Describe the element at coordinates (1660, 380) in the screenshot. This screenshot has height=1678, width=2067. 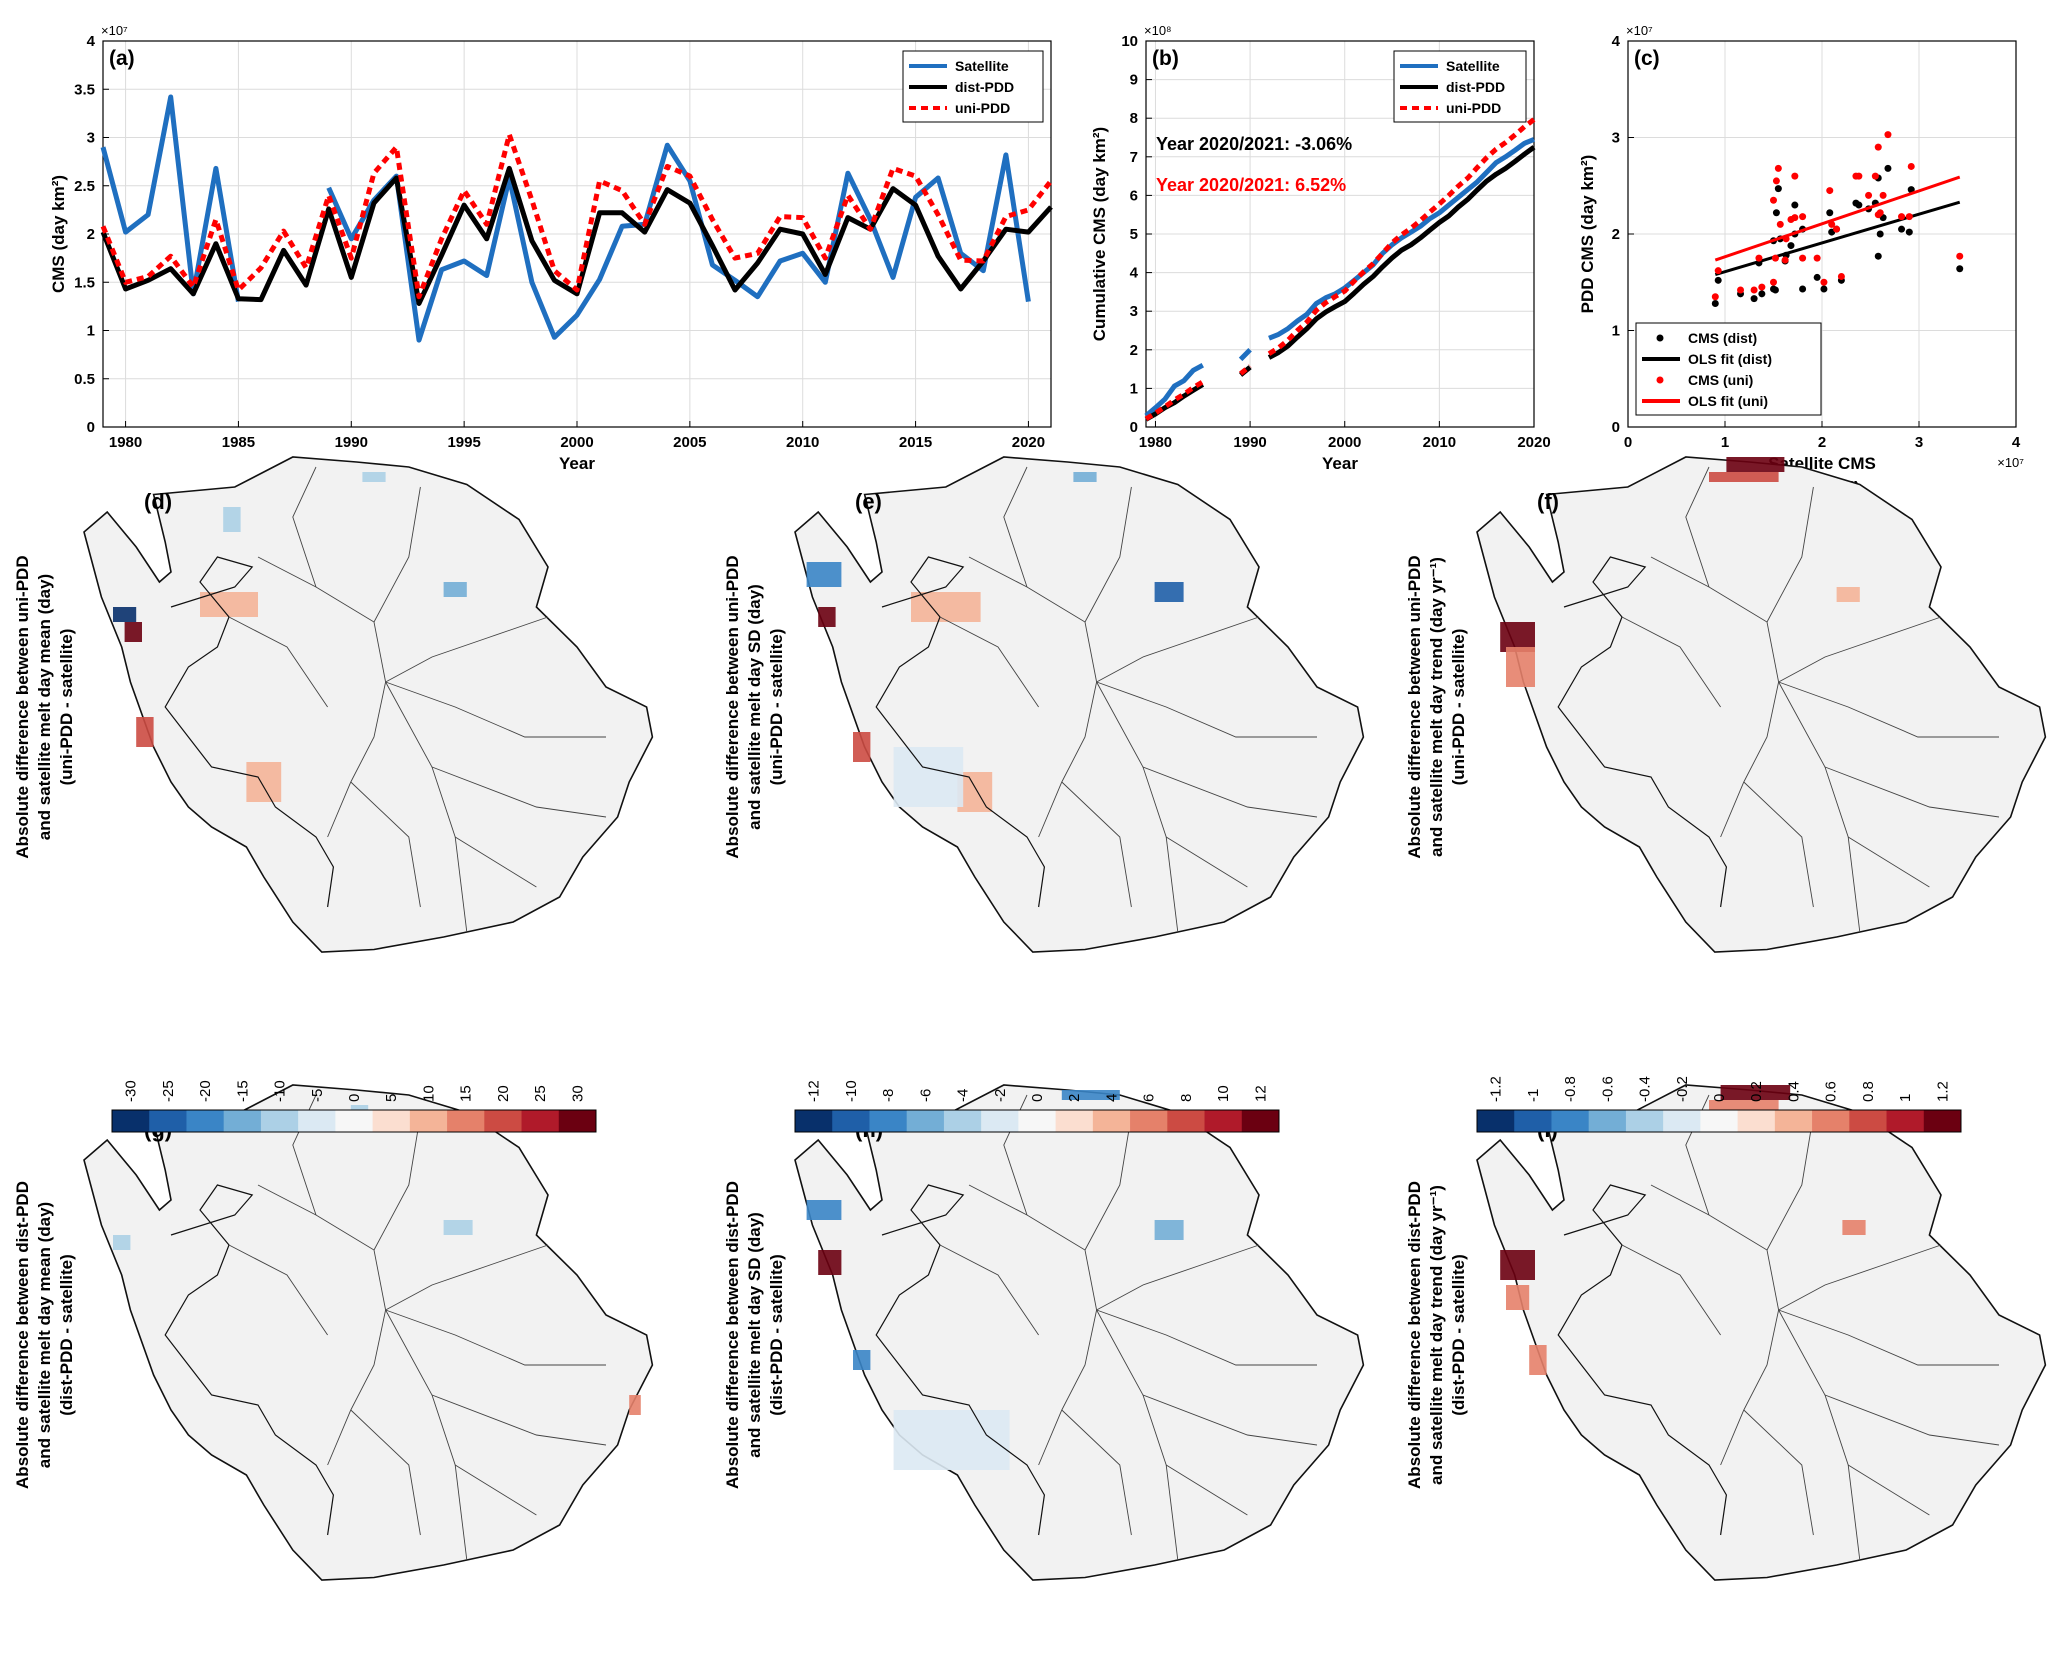
I see `legend-marker` at that location.